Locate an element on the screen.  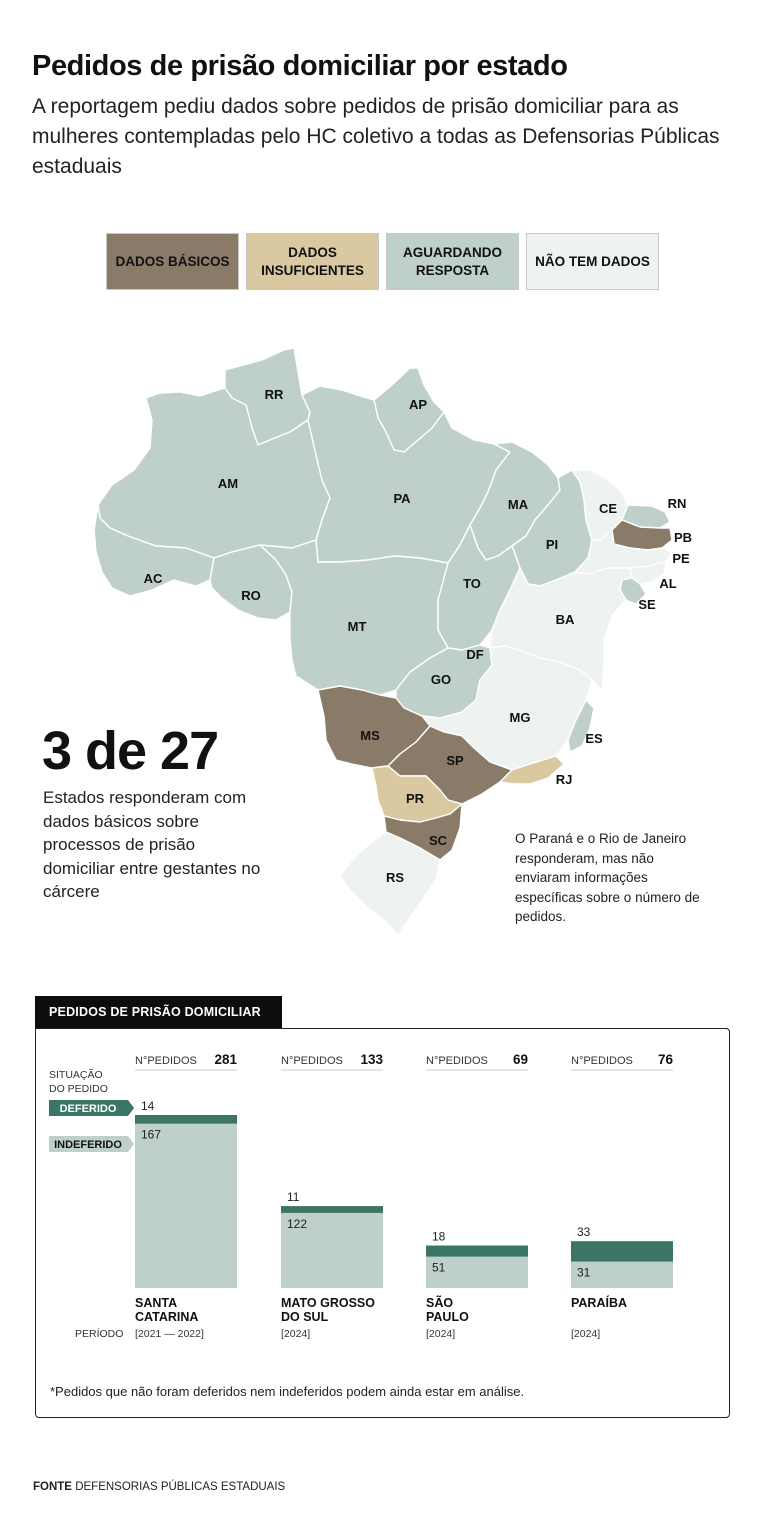
state-label-MG: MG is located at coordinates (520, 717).